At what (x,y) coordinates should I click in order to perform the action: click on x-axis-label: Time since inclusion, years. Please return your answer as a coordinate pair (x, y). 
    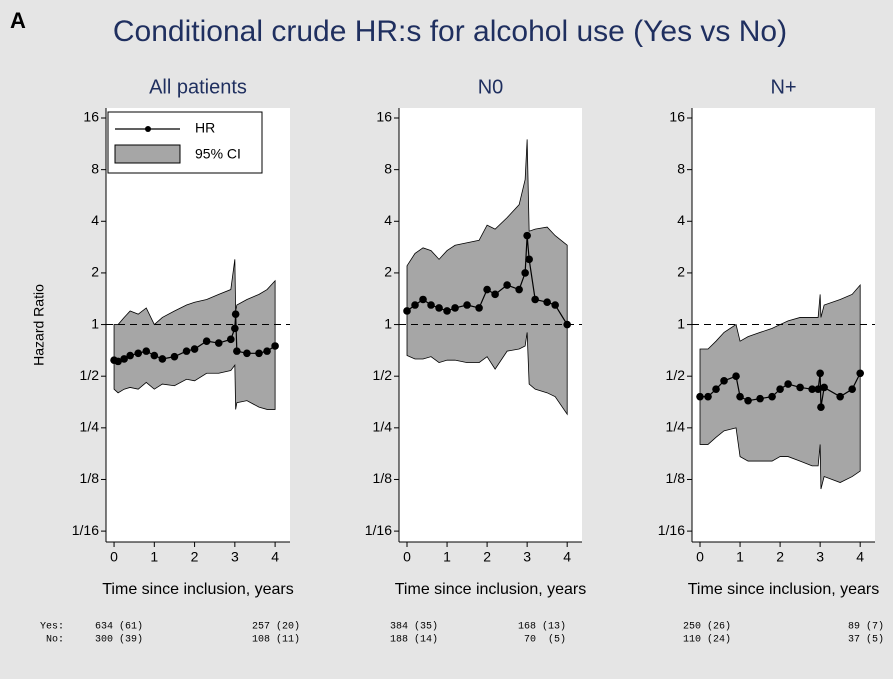
    Looking at the image, I should click on (490, 589).